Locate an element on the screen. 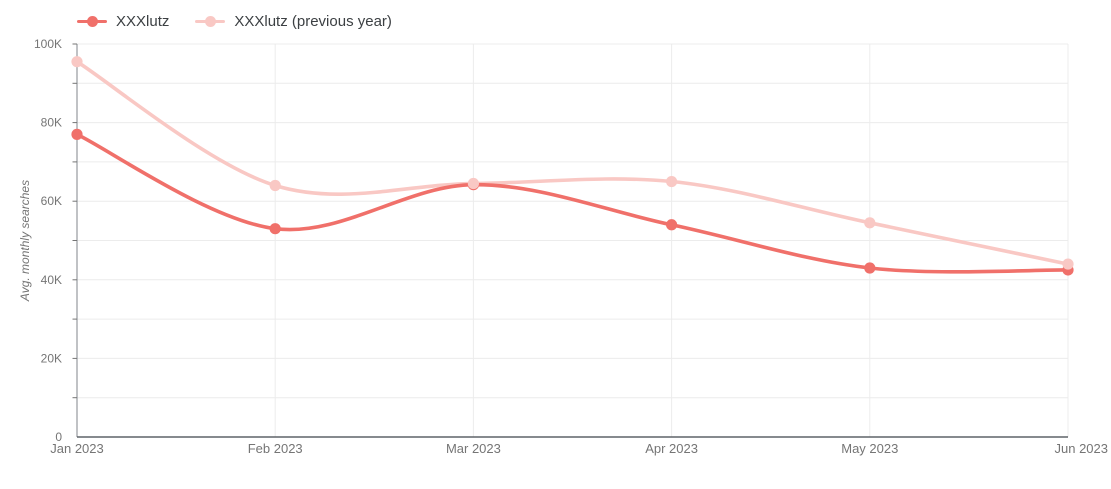 The width and height of the screenshot is (1111, 489). y-tick-label: 40K is located at coordinates (51, 280).